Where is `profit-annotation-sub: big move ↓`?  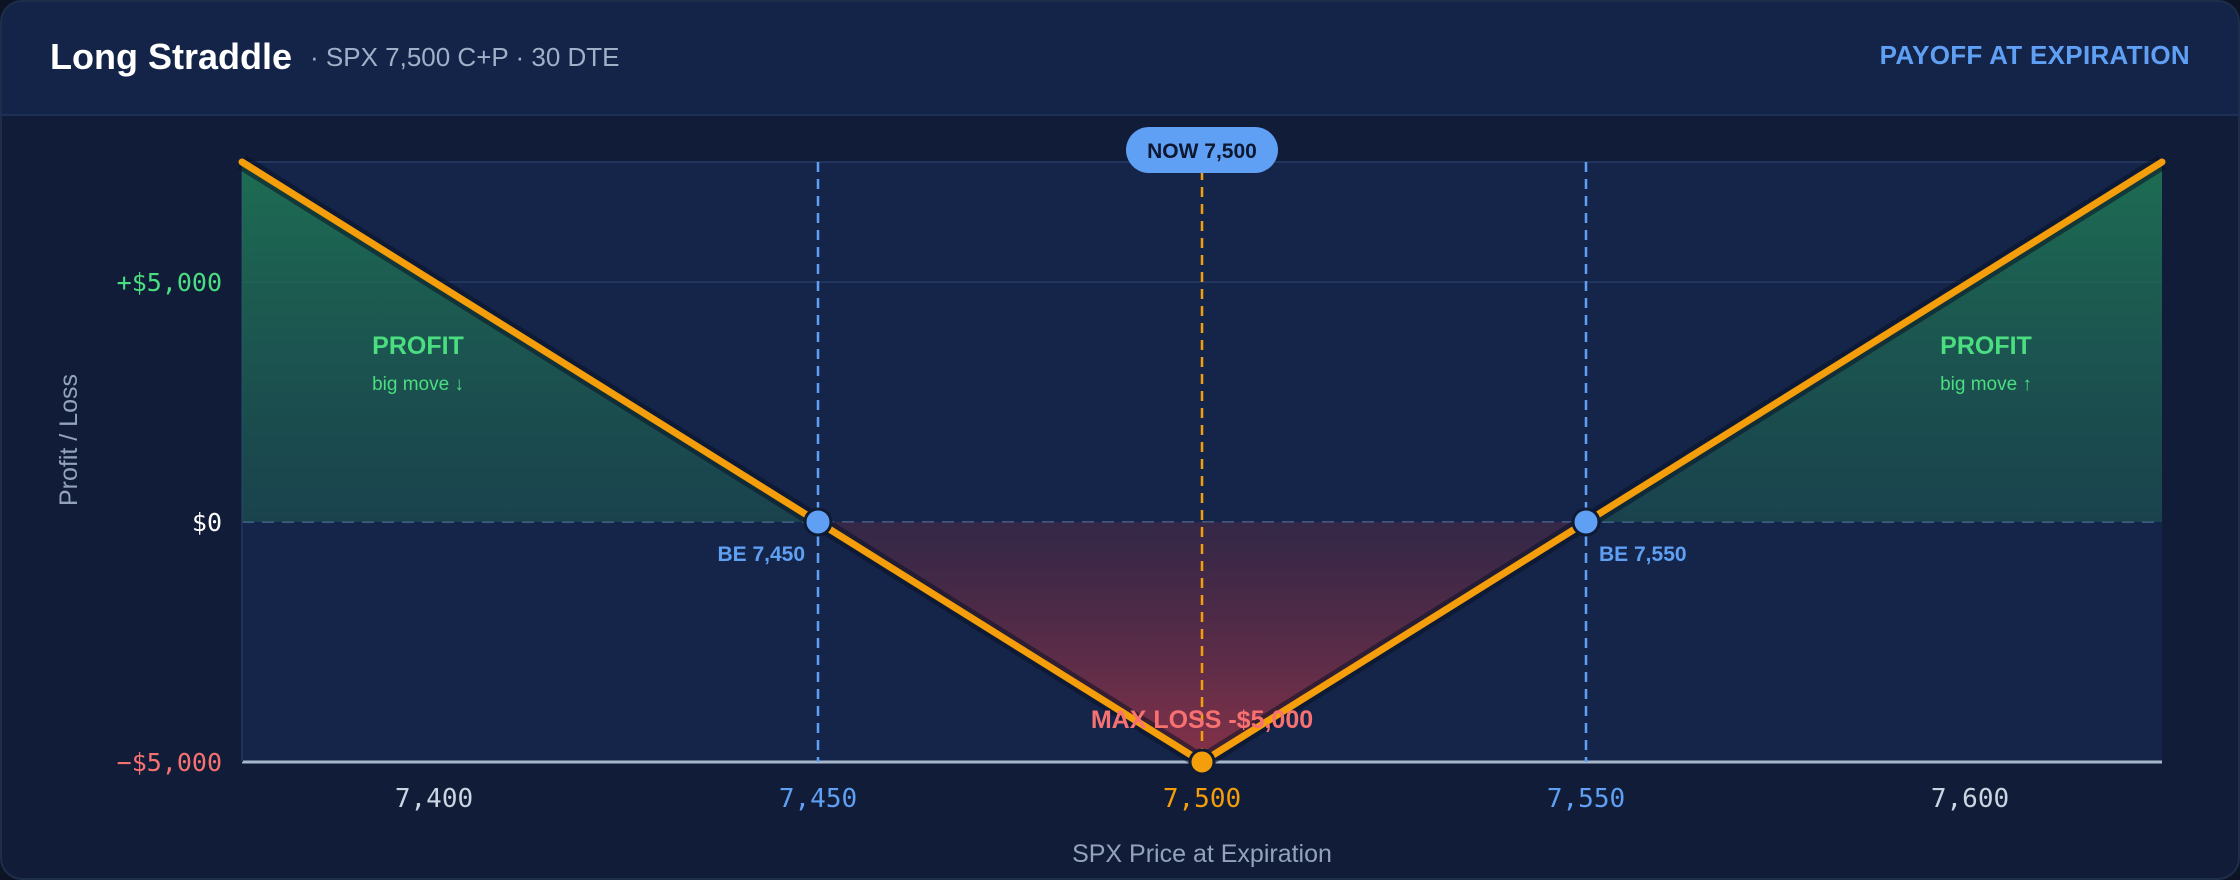 profit-annotation-sub: big move ↓ is located at coordinates (418, 384).